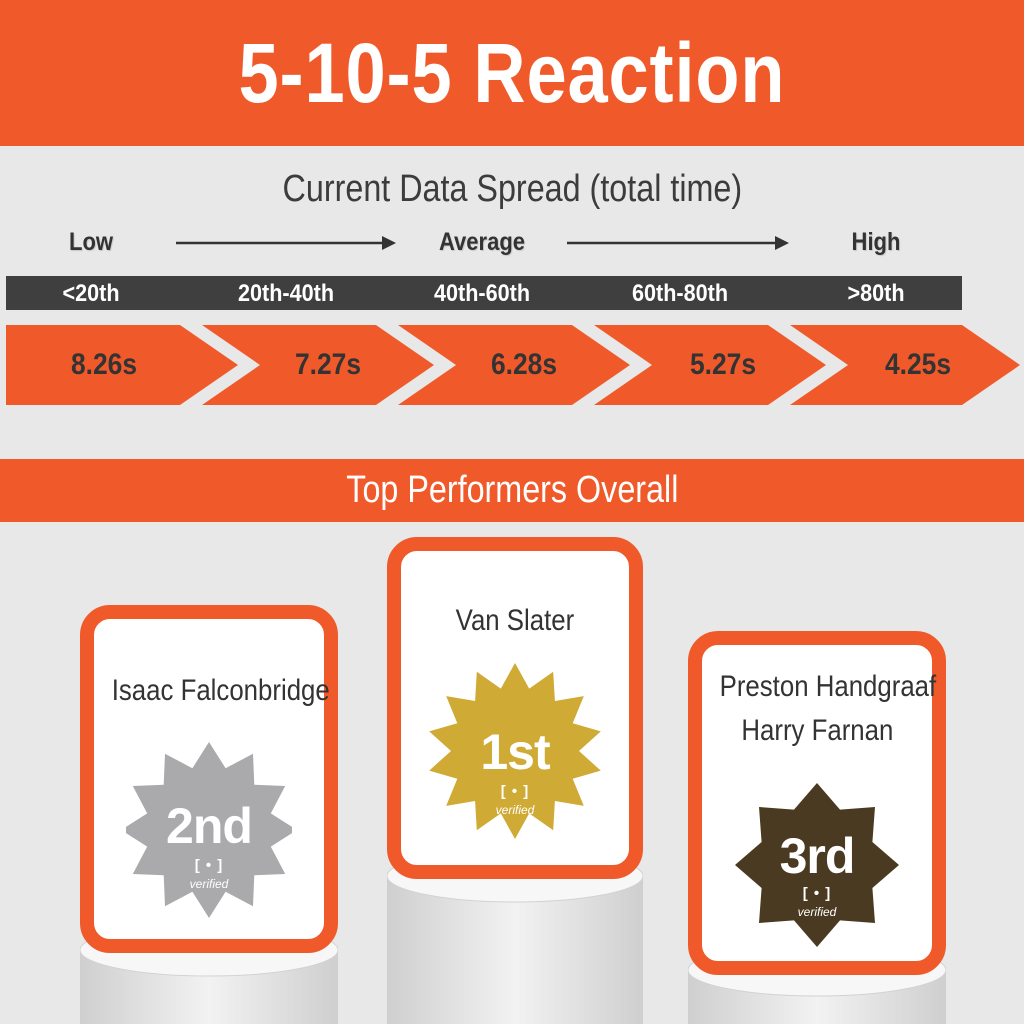 This screenshot has height=1024, width=1024. What do you see at coordinates (524, 364) in the screenshot?
I see `time-value: 6.28s` at bounding box center [524, 364].